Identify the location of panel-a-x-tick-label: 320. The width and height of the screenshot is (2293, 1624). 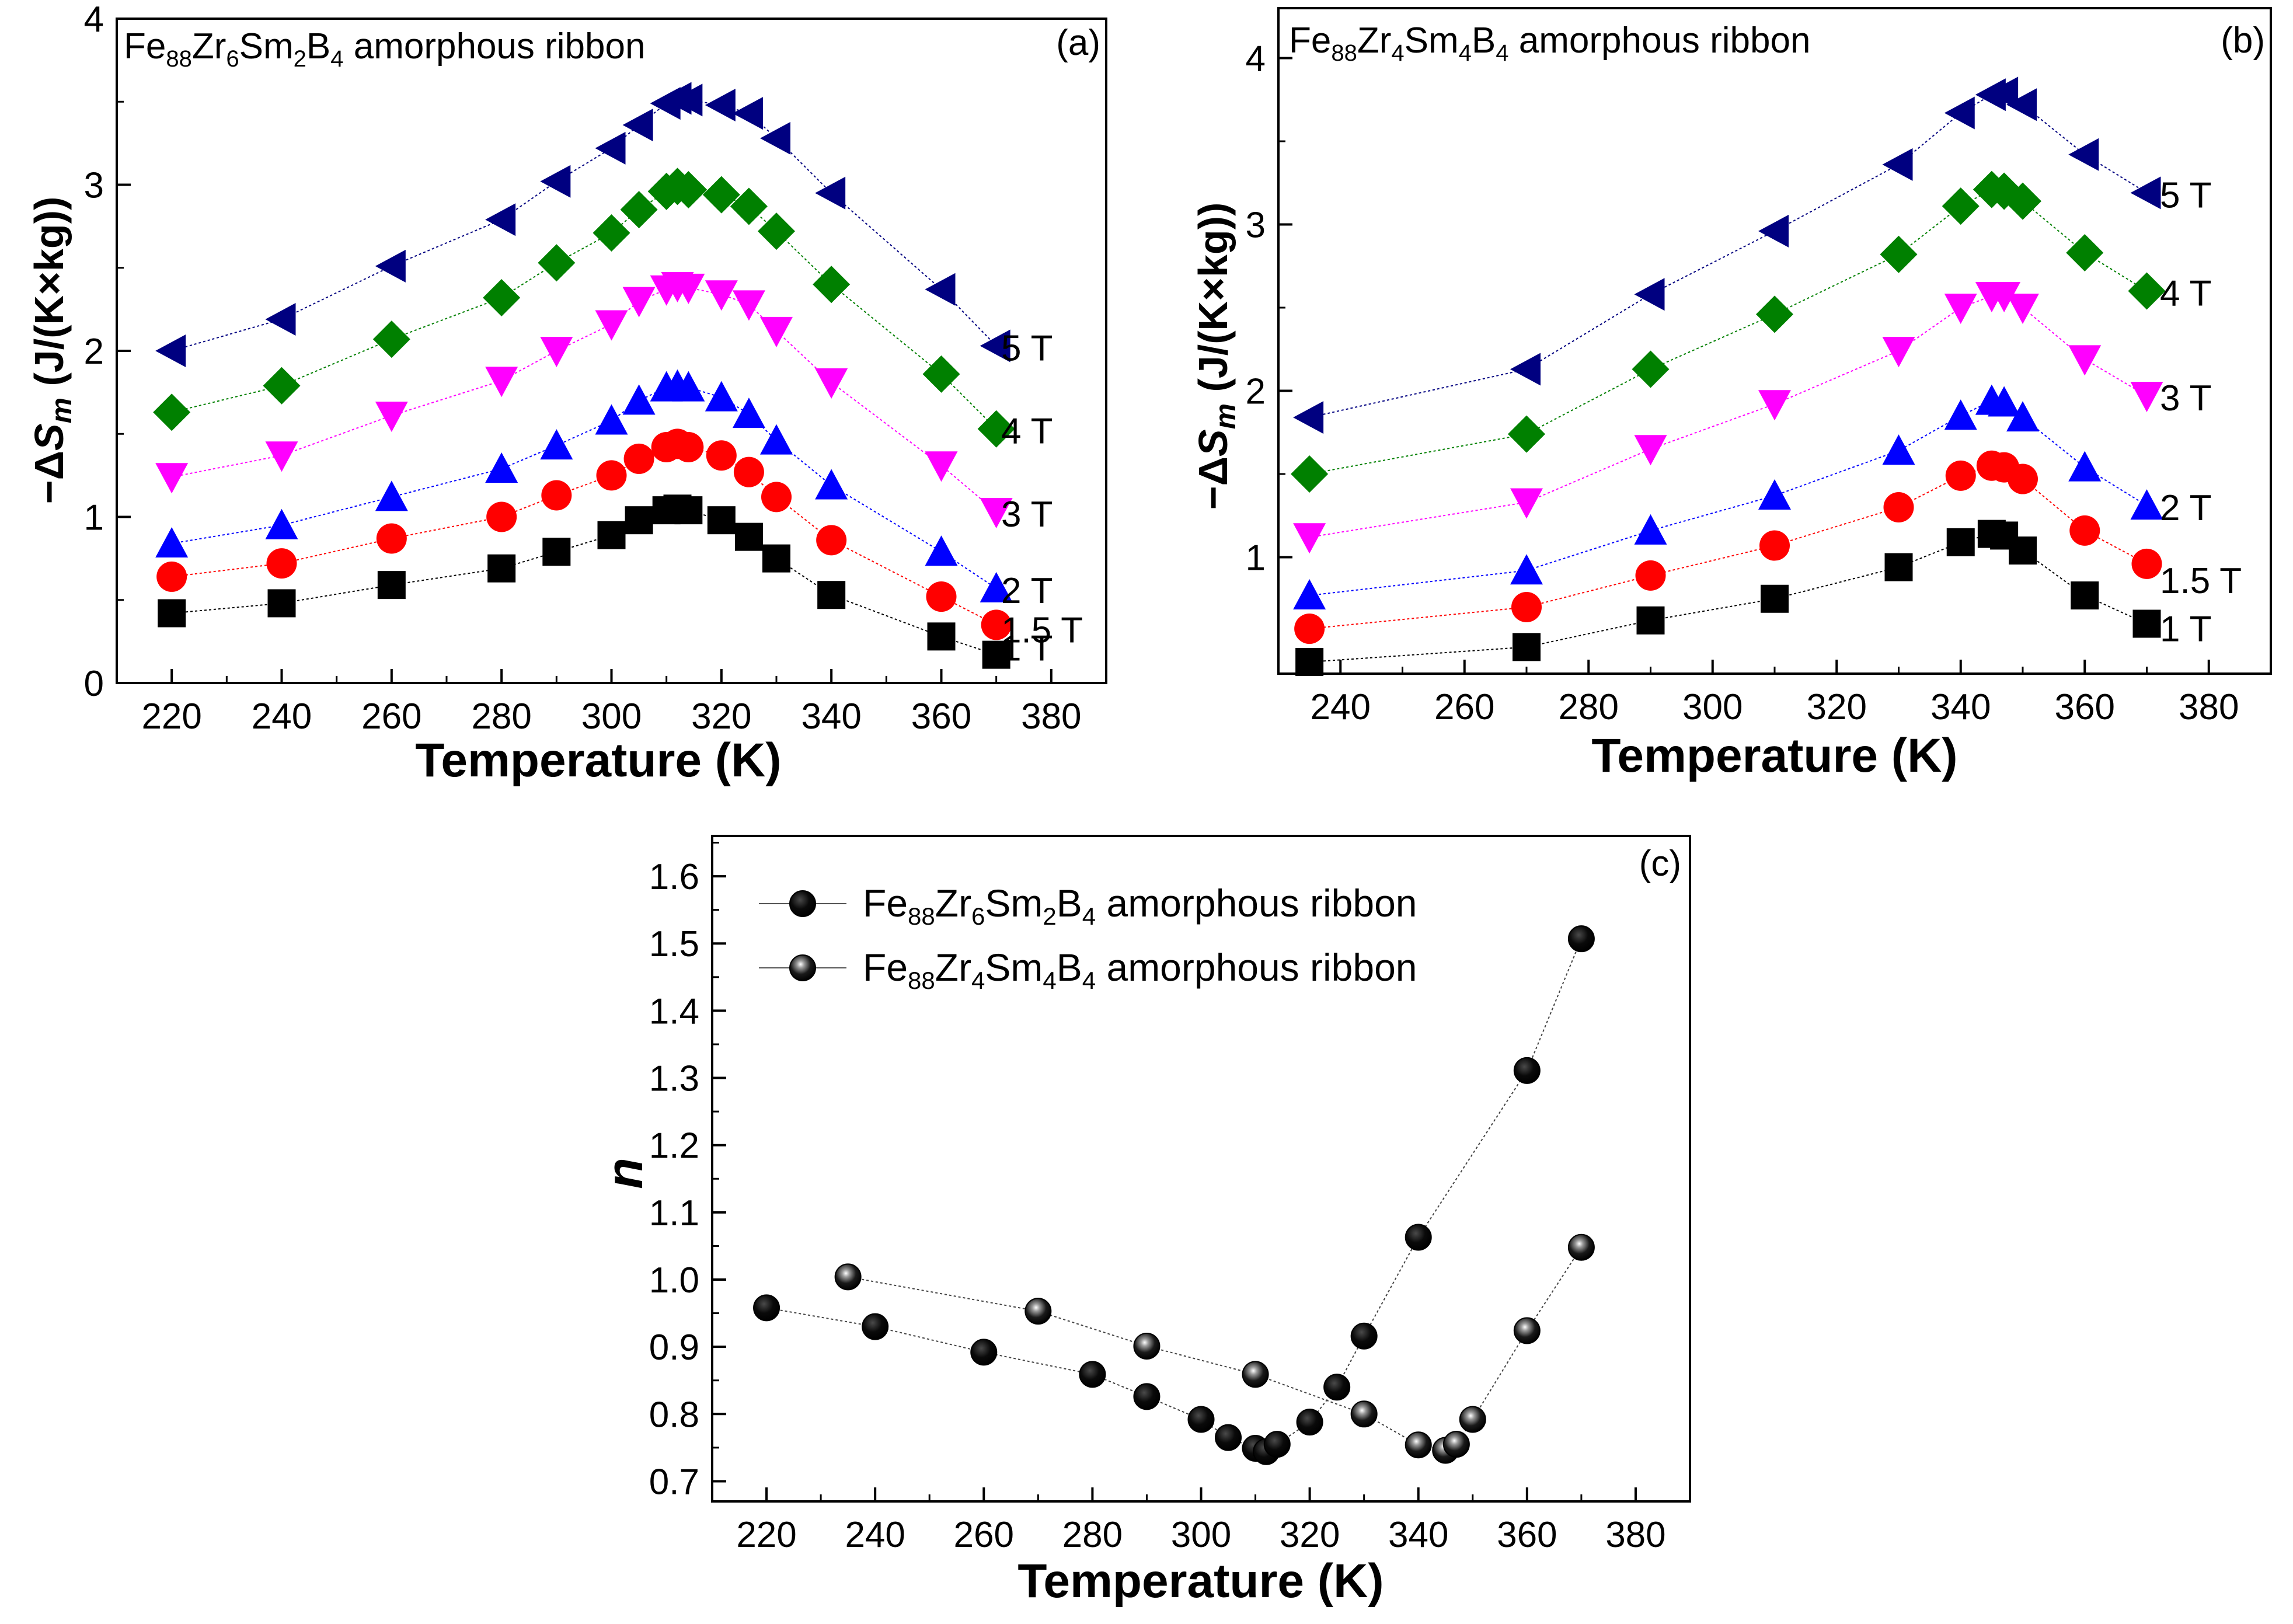
(721, 716).